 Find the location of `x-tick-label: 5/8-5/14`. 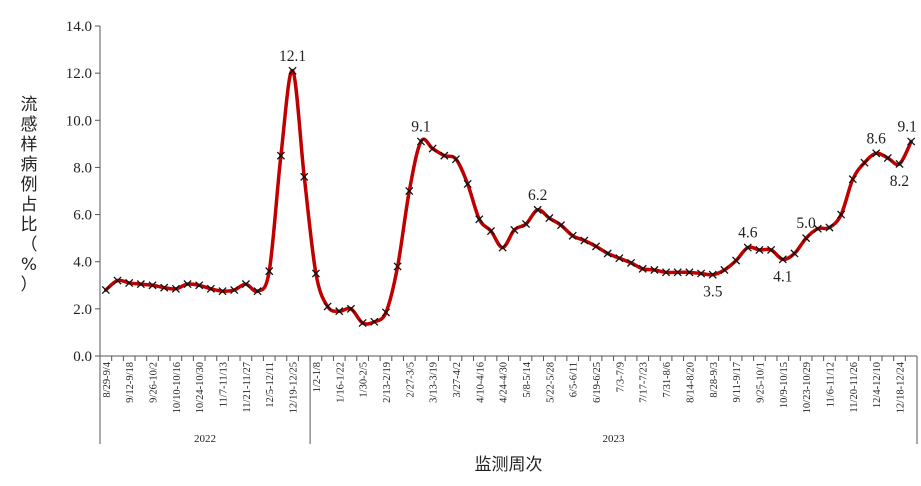

x-tick-label: 5/8-5/14 is located at coordinates (527, 379).